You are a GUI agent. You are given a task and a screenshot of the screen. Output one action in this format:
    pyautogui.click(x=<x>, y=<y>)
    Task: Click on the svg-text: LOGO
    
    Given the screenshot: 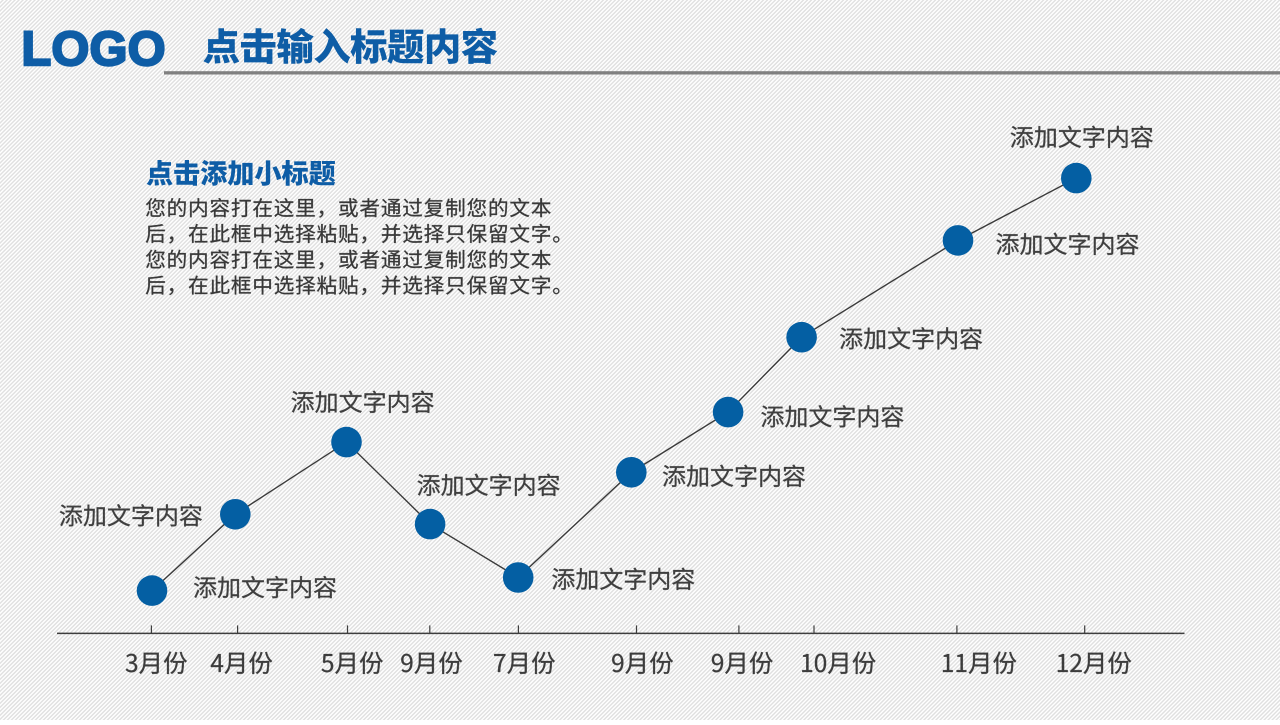 What is the action you would take?
    pyautogui.click(x=94, y=49)
    